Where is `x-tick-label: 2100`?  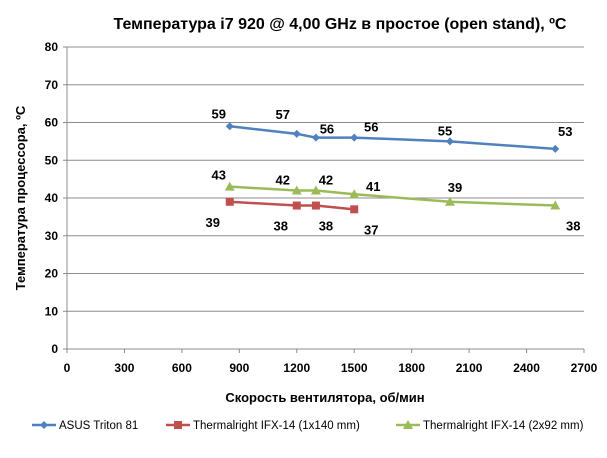
x-tick-label: 2100 is located at coordinates (469, 368).